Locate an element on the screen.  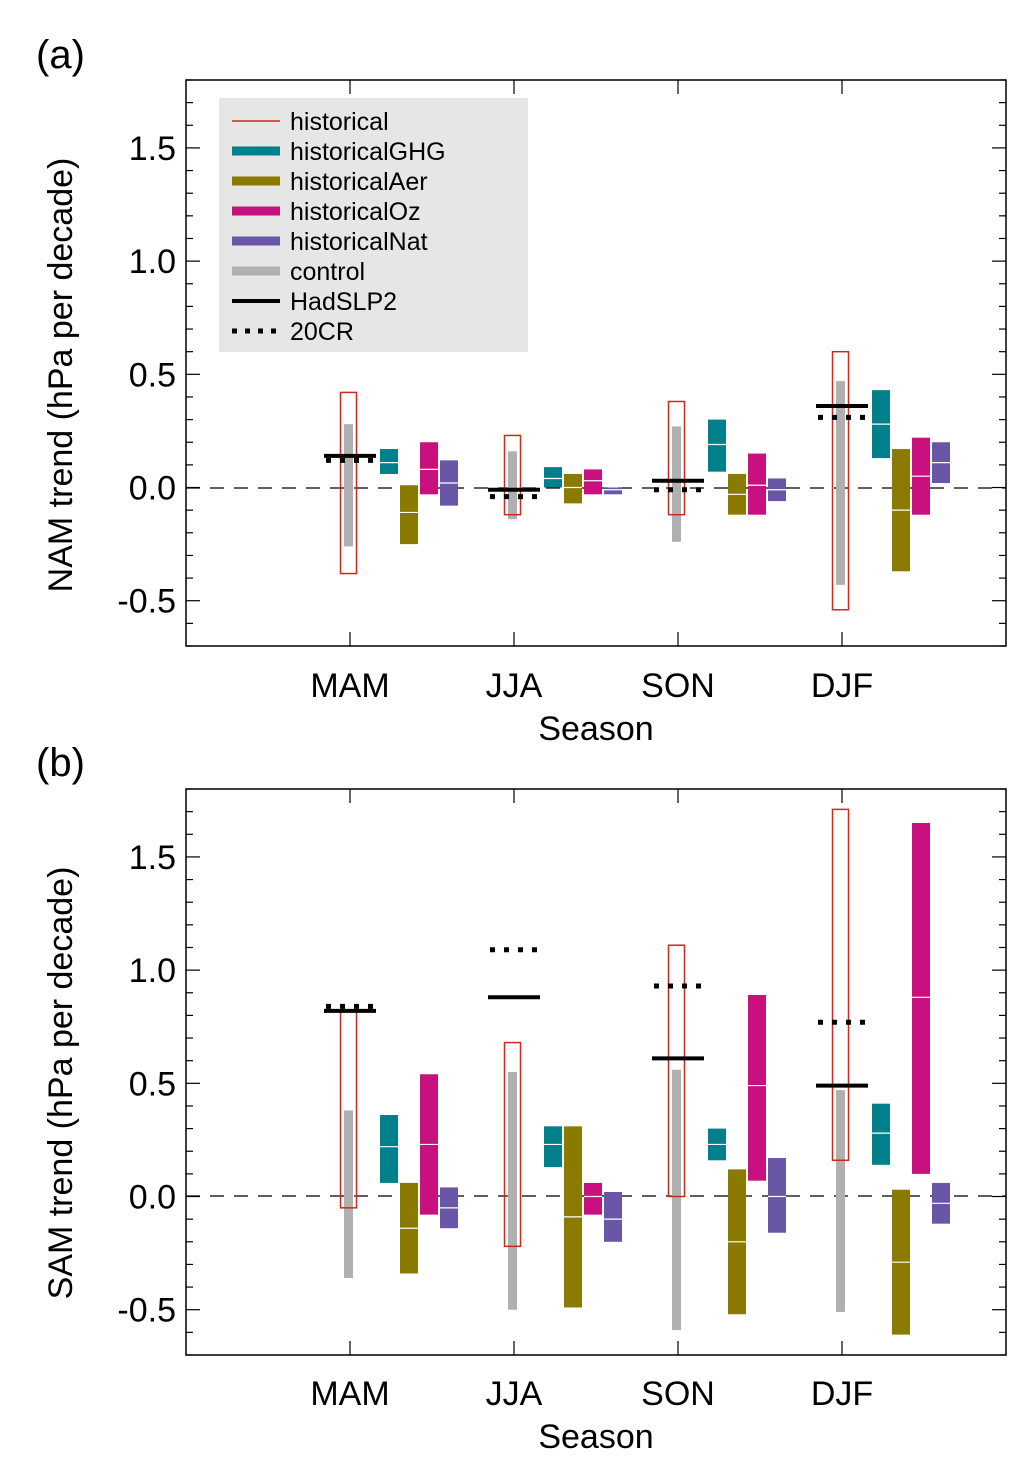
panel-b-y-tick-label: 1.0 is located at coordinates (152, 971).